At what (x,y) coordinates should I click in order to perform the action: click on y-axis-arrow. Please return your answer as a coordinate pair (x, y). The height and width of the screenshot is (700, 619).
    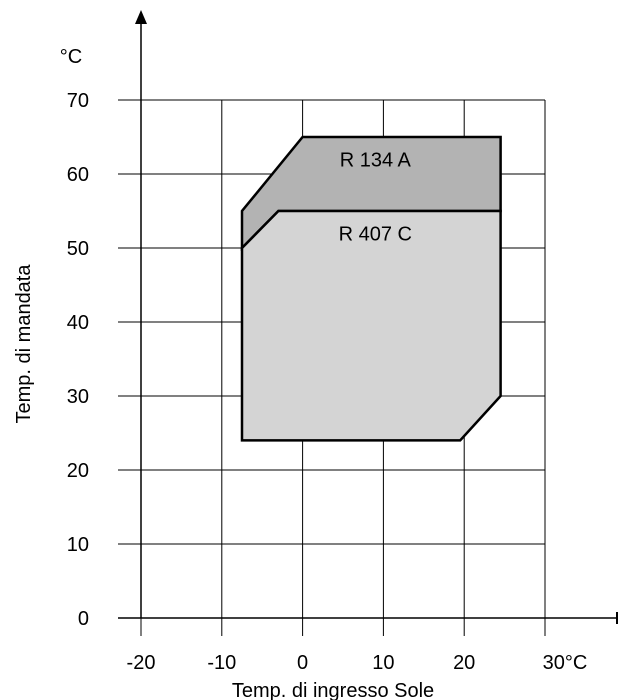
    Looking at the image, I should click on (141, 17).